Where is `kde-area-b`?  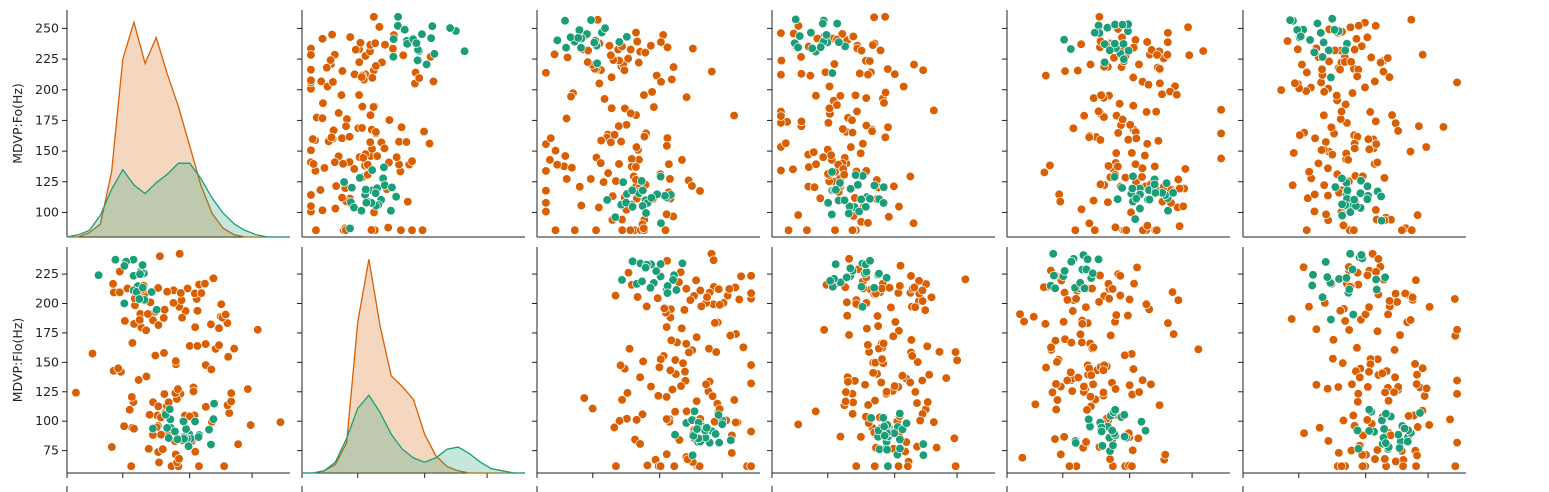
kde-area-b is located at coordinates (178, 130).